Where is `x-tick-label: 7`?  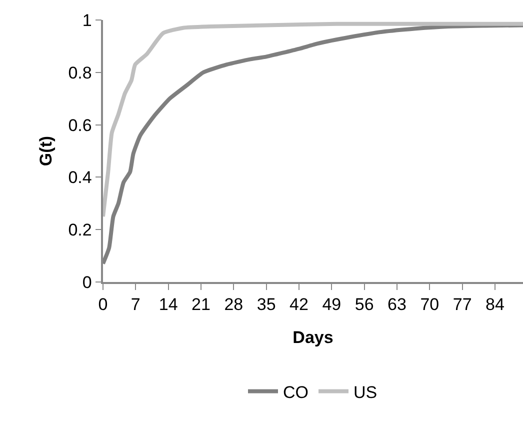 x-tick-label: 7 is located at coordinates (135, 304).